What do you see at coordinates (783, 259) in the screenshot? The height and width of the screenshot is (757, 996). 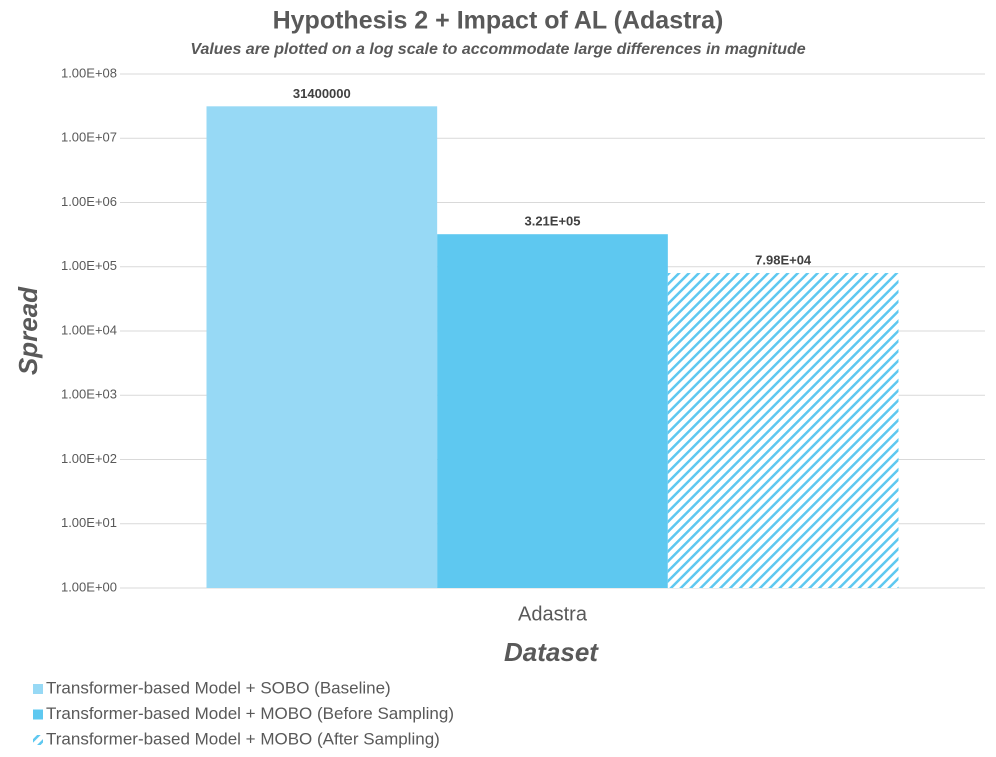 I see `data-label: 7.98E+04` at bounding box center [783, 259].